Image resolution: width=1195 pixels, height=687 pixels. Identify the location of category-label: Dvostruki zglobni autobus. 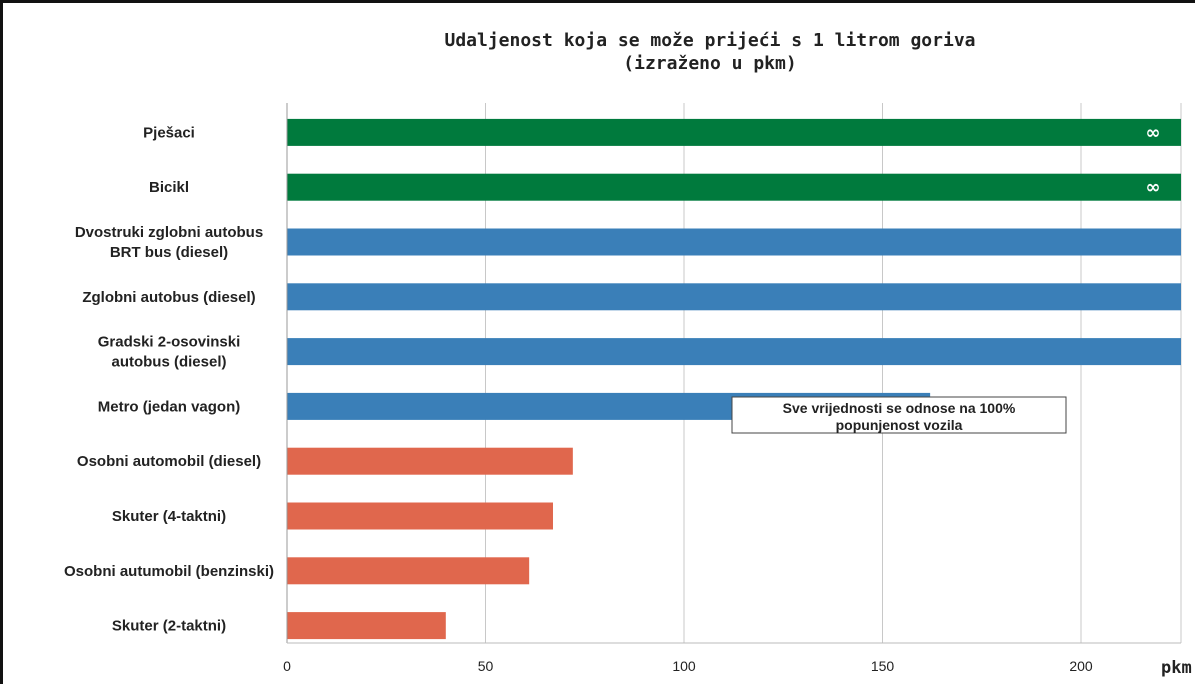
(169, 232).